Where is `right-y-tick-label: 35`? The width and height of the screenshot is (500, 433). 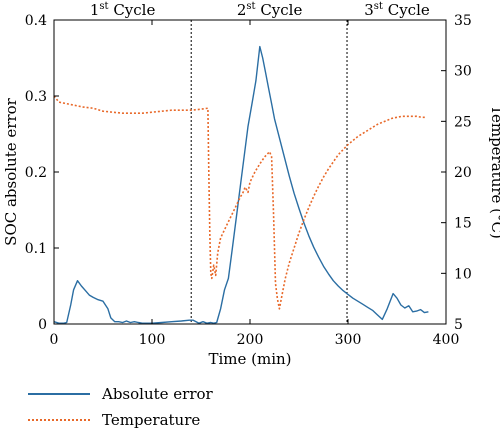 right-y-tick-label: 35 is located at coordinates (463, 21).